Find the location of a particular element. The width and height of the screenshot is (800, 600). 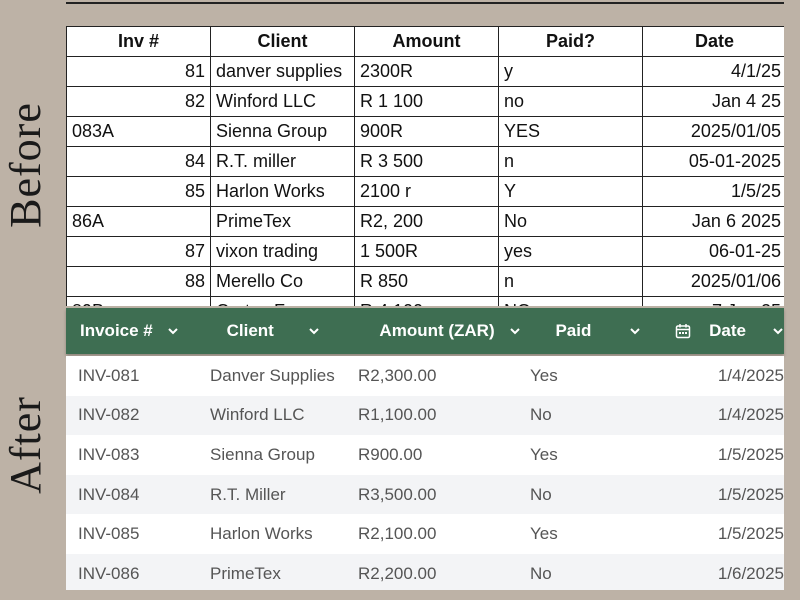

after-header-bar: Invoice # Client Amount (ZAR) Paid Date is located at coordinates (425, 331).